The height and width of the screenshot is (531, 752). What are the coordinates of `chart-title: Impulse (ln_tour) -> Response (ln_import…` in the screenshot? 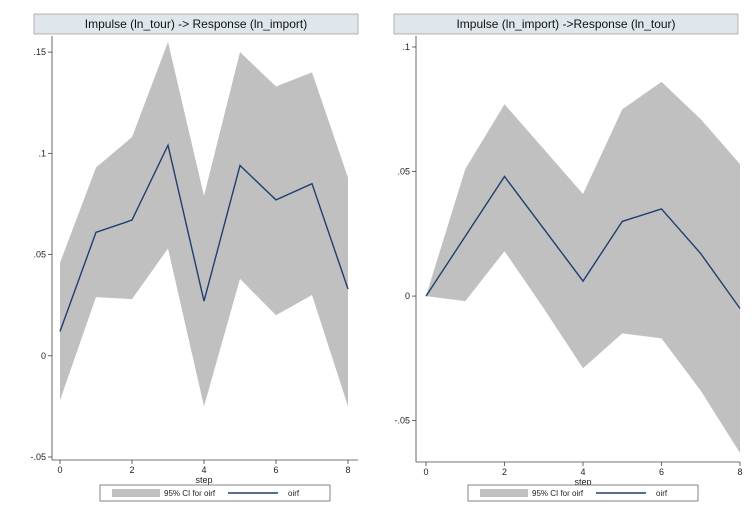 It's located at (196, 24).